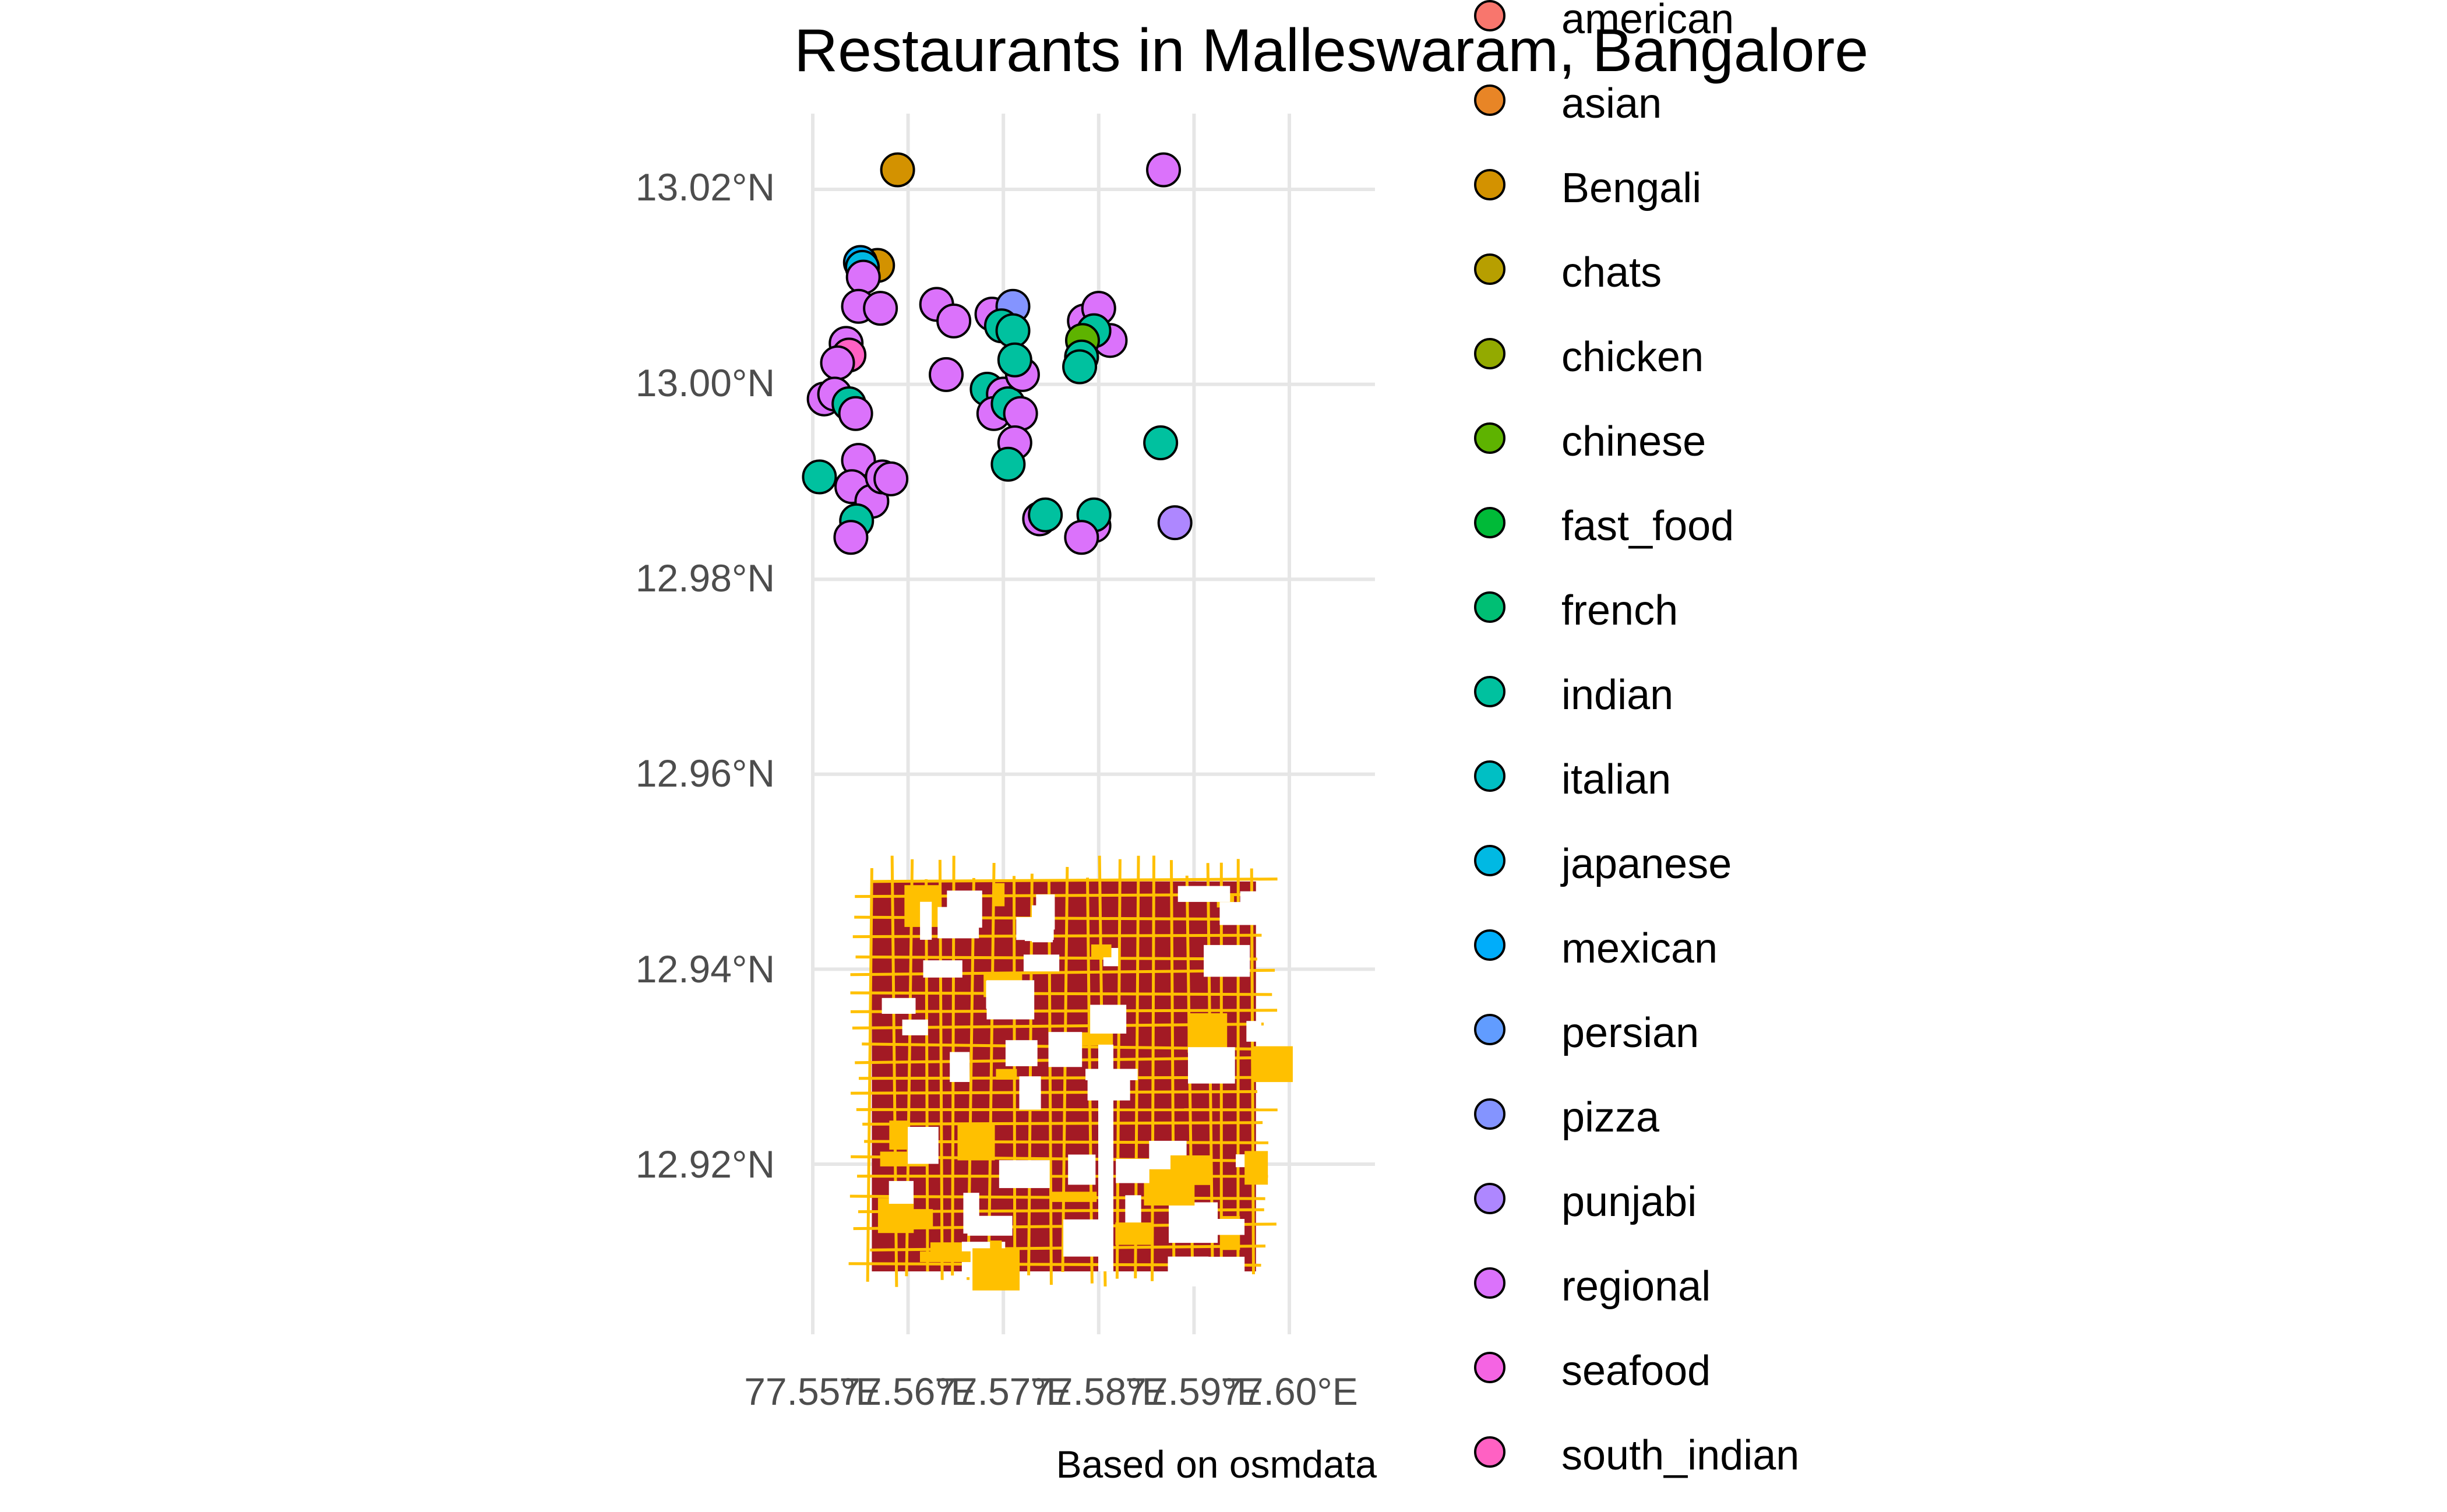 The image size is (2447, 1512). What do you see at coordinates (1216, 1464) in the screenshot?
I see `caption: Based on osmdata` at bounding box center [1216, 1464].